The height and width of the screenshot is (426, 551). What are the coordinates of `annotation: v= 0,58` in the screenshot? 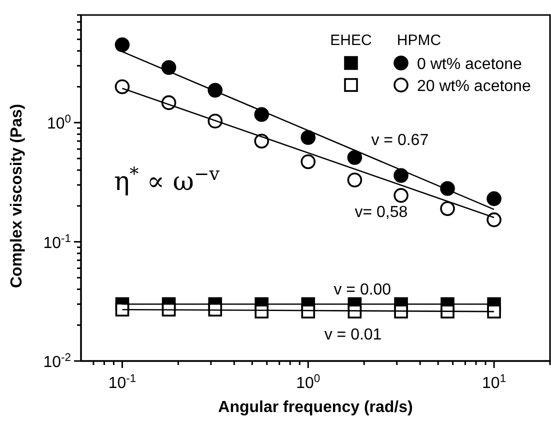 It's located at (381, 213).